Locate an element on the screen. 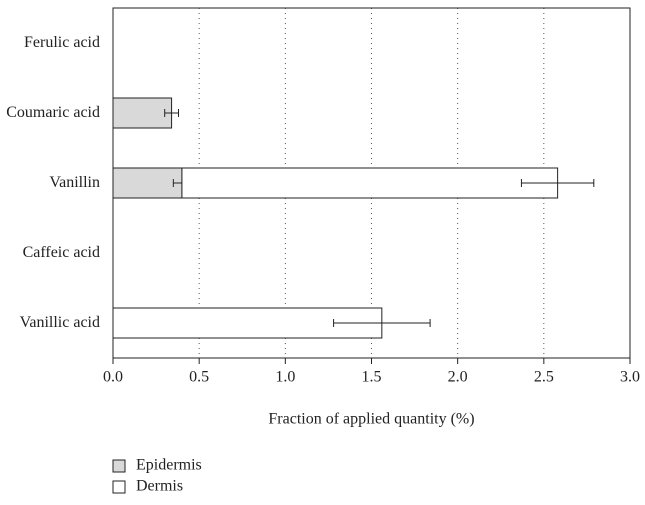 The width and height of the screenshot is (645, 505). x-tick-label: 2.0 is located at coordinates (458, 377).